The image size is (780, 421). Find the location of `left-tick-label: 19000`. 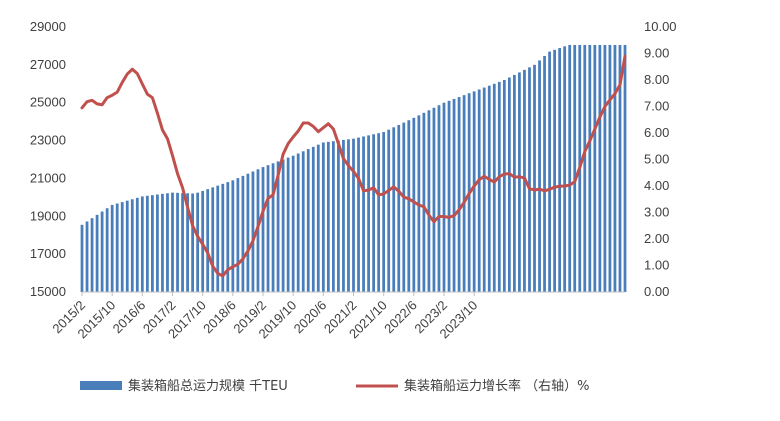

left-tick-label: 19000 is located at coordinates (48, 215).